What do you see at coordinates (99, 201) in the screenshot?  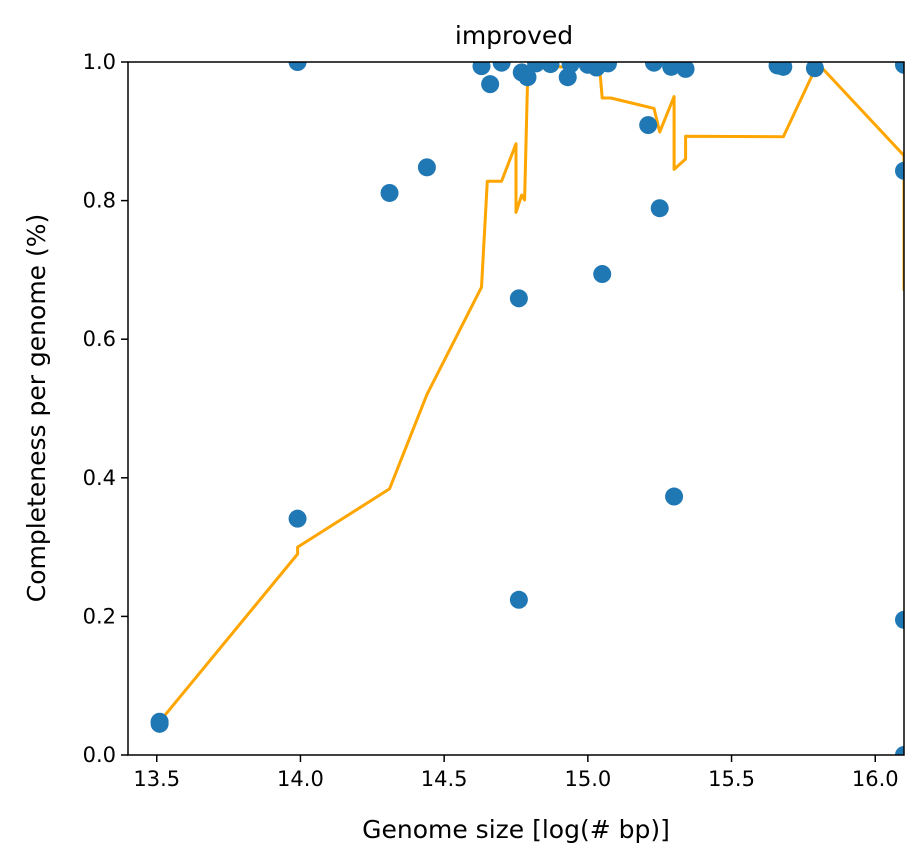 I see `y-tick-label: 0.8` at bounding box center [99, 201].